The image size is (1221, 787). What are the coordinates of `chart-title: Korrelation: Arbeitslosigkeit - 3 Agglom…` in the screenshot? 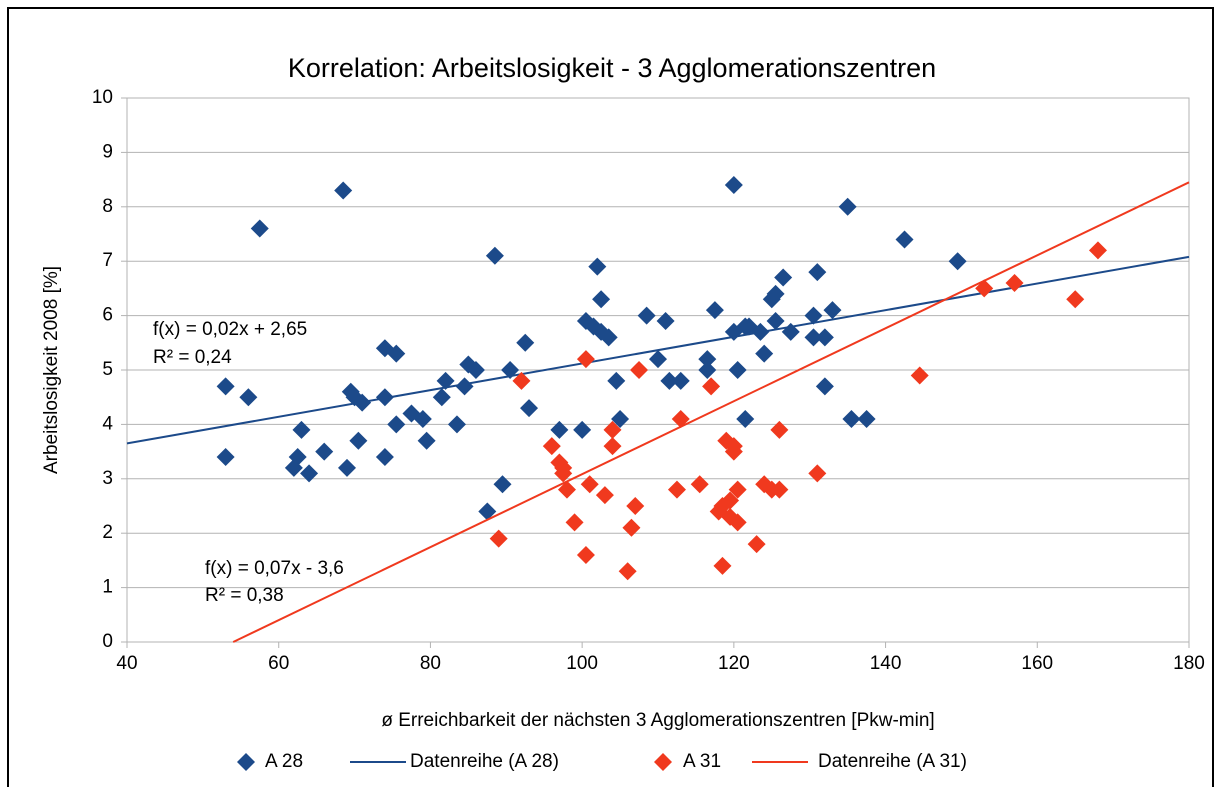 It's located at (612, 68).